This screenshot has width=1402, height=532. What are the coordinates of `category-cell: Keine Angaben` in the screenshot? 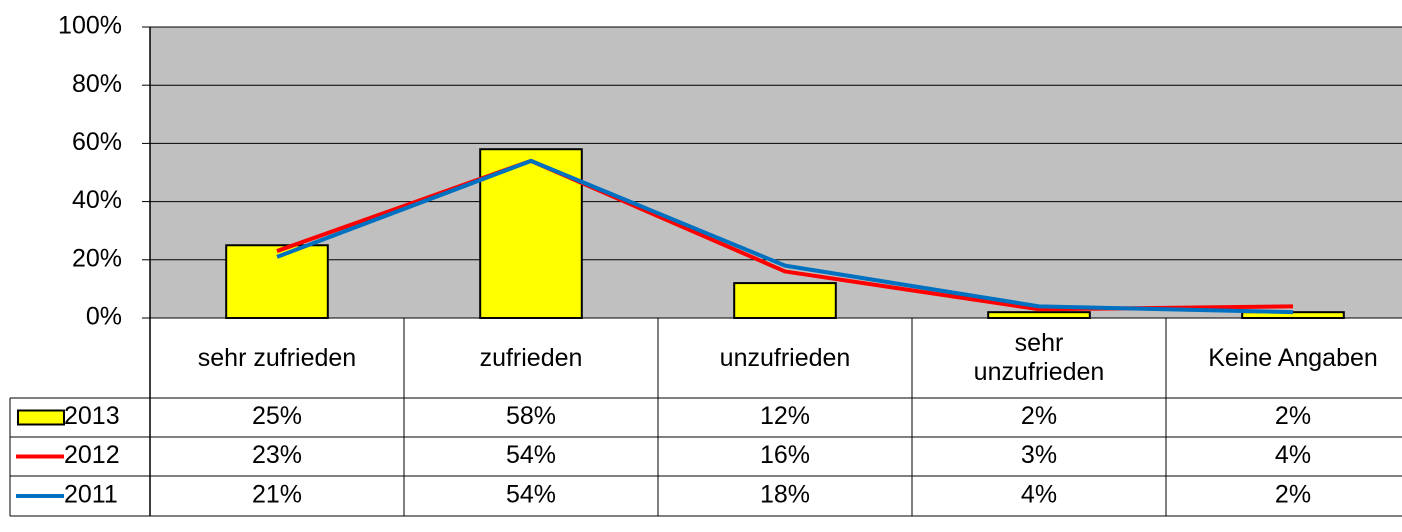 It's located at (1284, 358).